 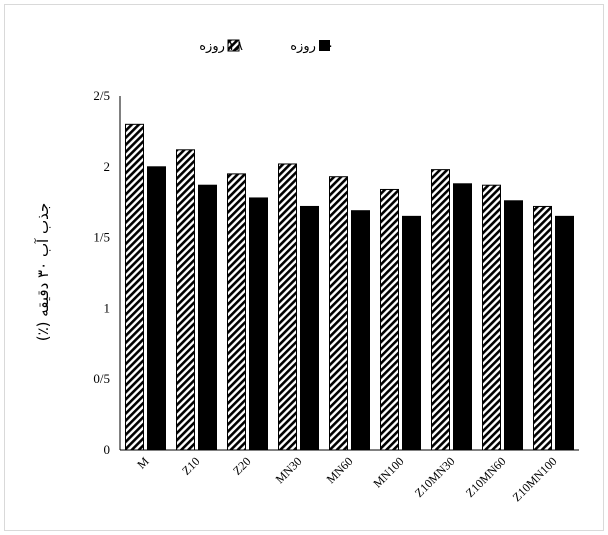 I want to click on bar-series-1-mn30, so click(x=287, y=307).